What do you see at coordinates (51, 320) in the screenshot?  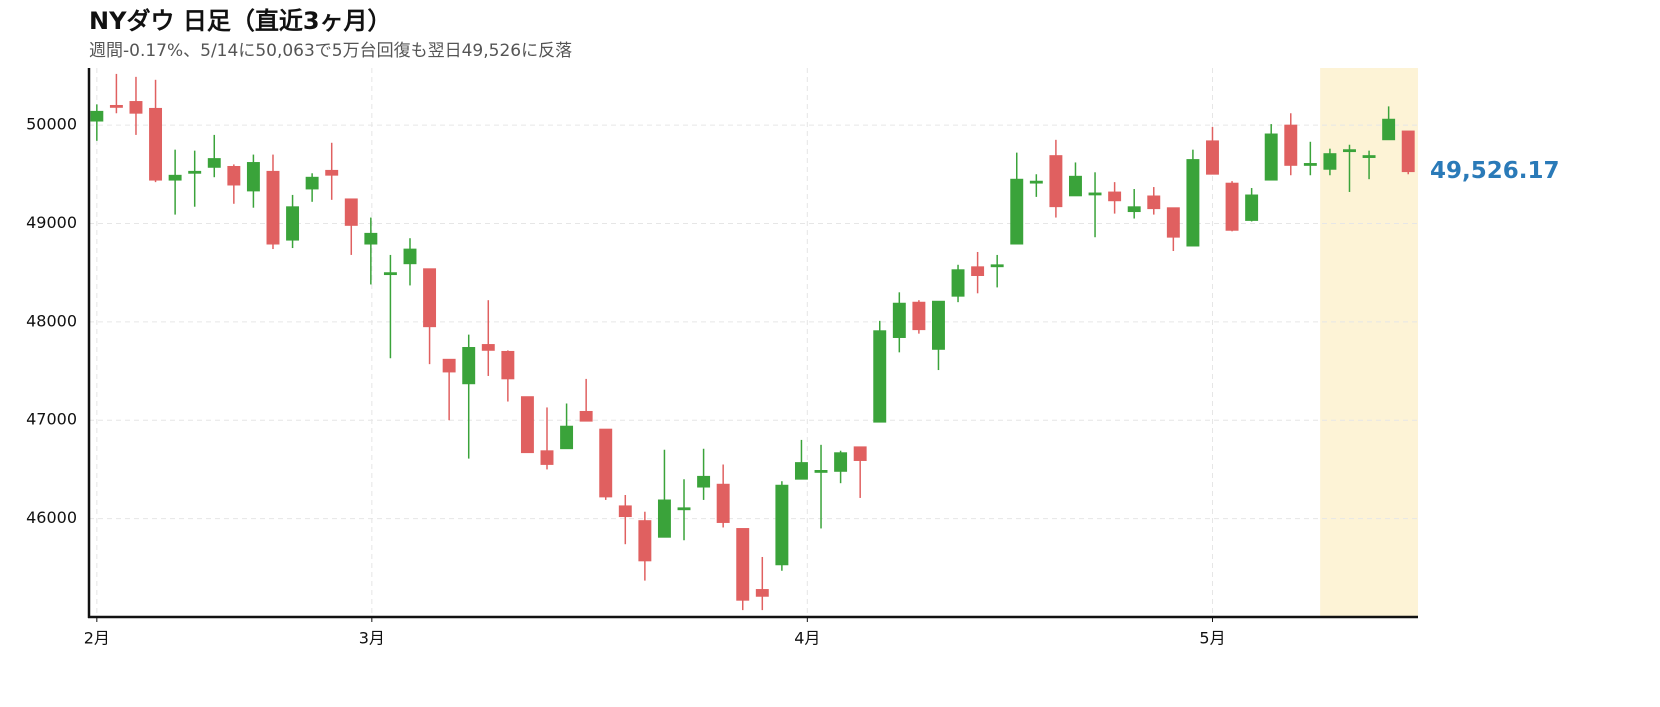 I see `y-tick-label: 48000` at bounding box center [51, 320].